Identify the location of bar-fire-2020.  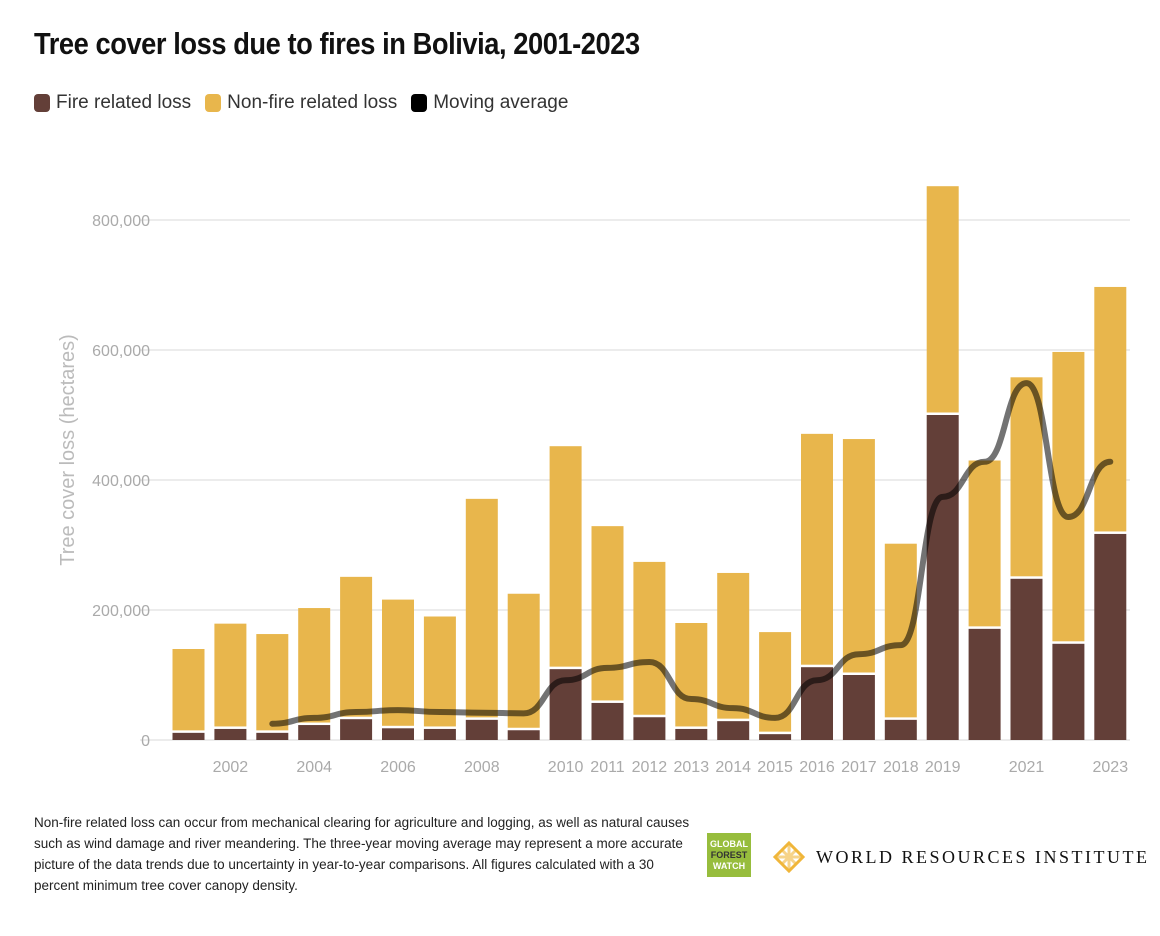
(984, 684).